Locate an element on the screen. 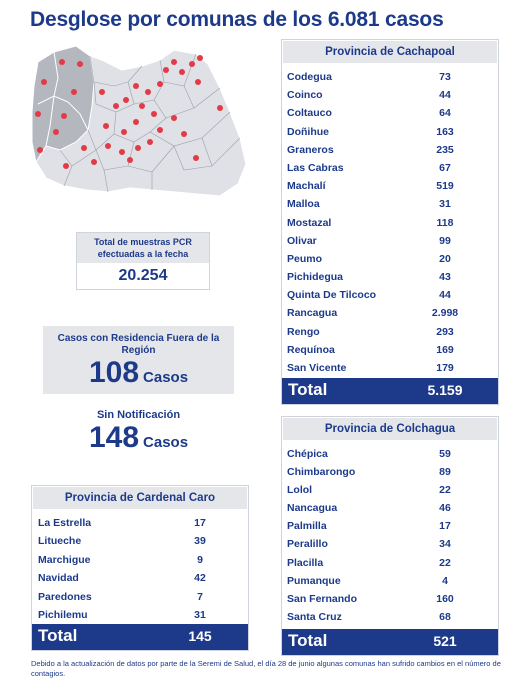 This screenshot has width=523, height=695. table-row: Peralillo 34 is located at coordinates (390, 544).